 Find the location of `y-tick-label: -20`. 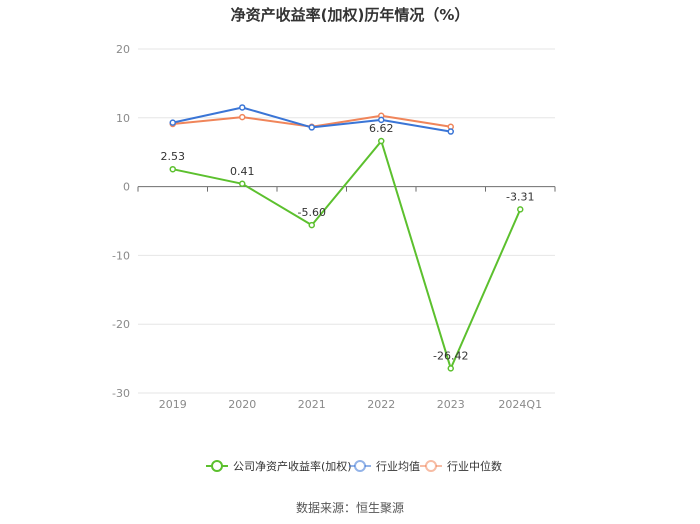

y-tick-label: -20 is located at coordinates (121, 324).